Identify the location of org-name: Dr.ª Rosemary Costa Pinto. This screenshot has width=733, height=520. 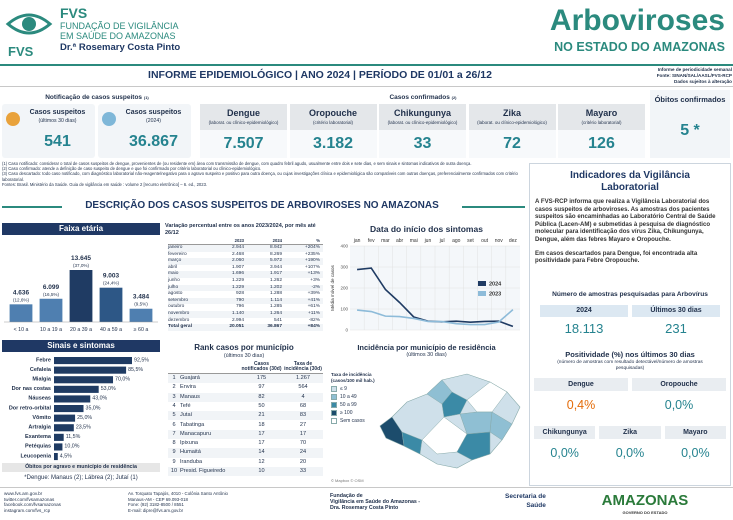
(120, 47).